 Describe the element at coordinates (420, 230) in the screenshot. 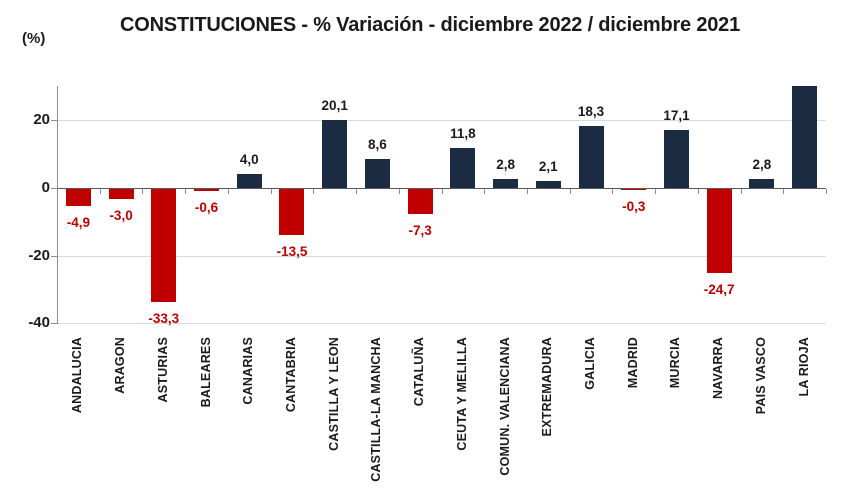

I see `value-label-cataluña: -7,3` at that location.